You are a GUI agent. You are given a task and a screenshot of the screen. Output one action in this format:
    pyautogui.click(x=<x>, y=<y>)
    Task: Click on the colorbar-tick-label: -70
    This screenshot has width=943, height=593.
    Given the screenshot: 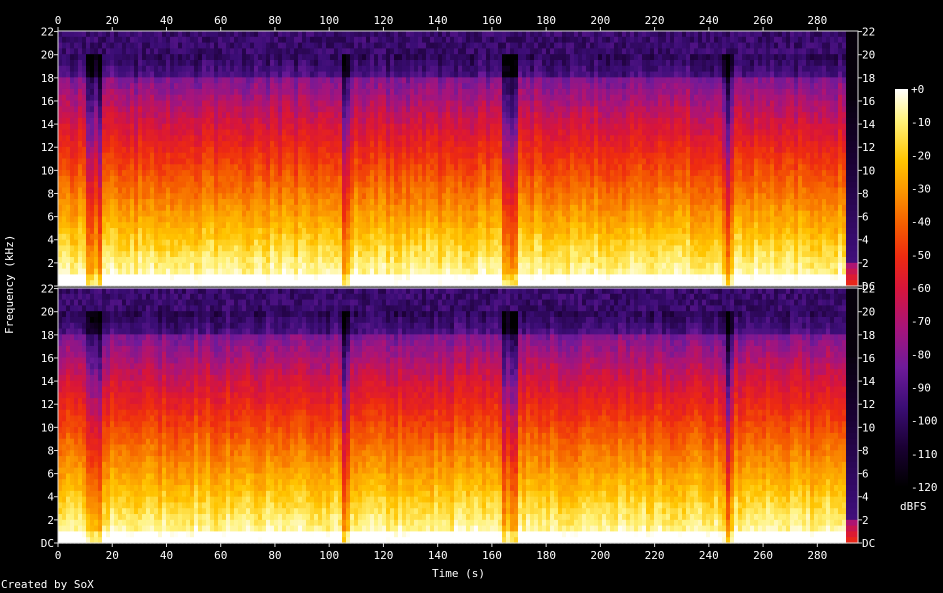 What is the action you would take?
    pyautogui.click(x=921, y=321)
    